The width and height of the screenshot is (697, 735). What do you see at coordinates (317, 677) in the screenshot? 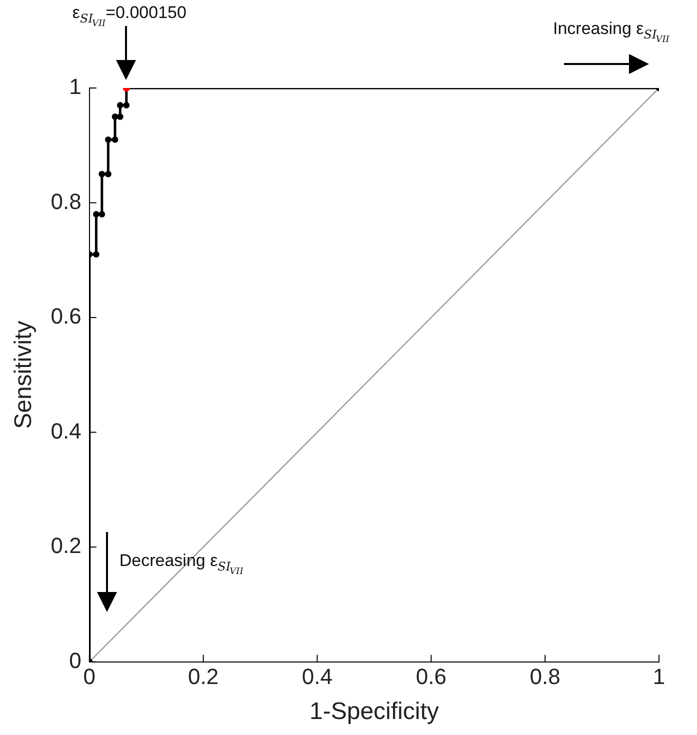
I see `x-tick-label: 0.4` at bounding box center [317, 677].